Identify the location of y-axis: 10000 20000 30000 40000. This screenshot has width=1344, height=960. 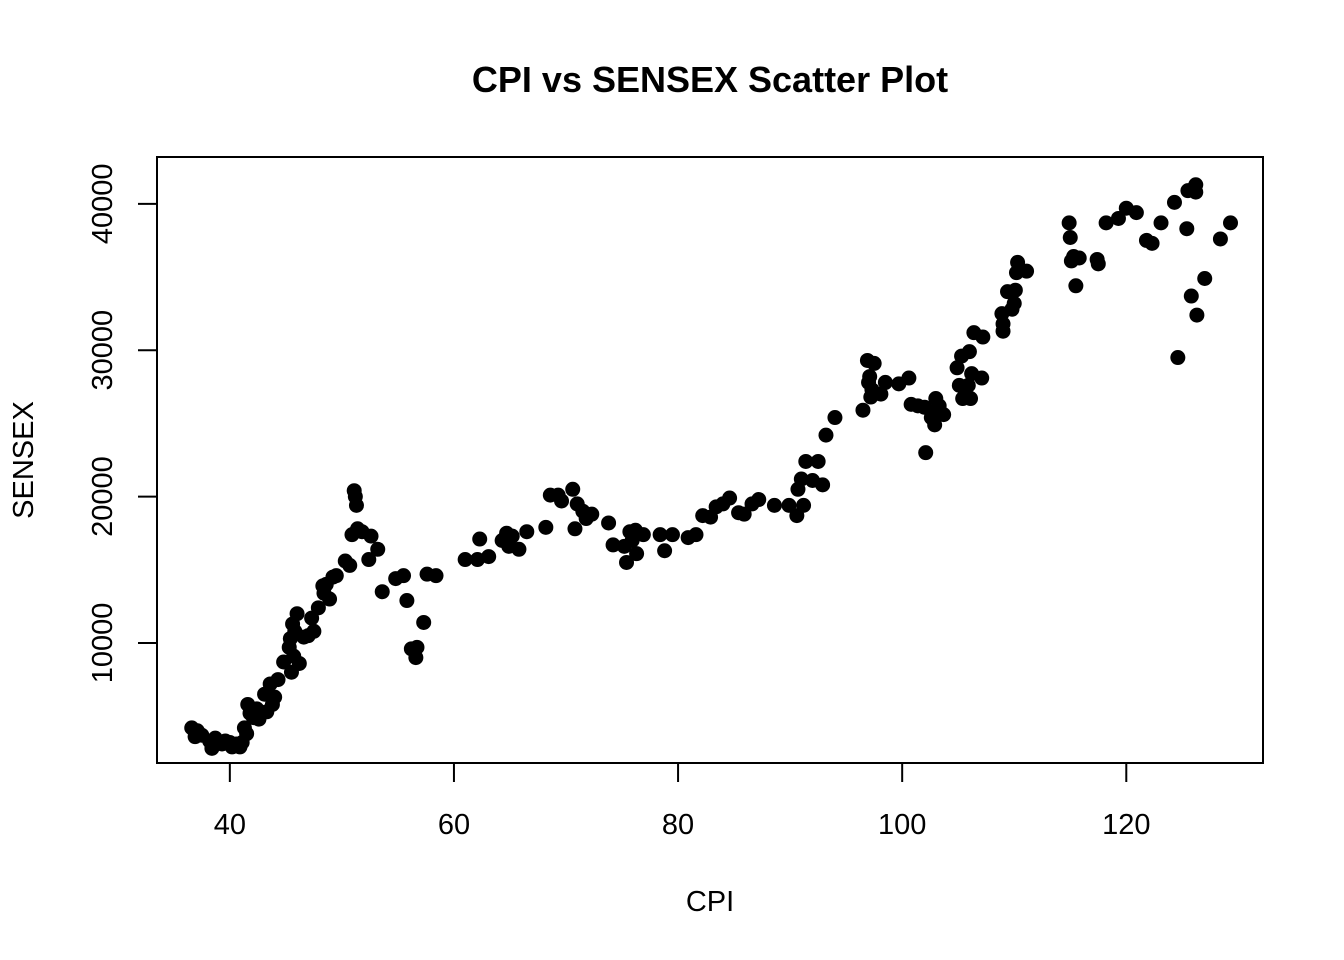
(122, 424).